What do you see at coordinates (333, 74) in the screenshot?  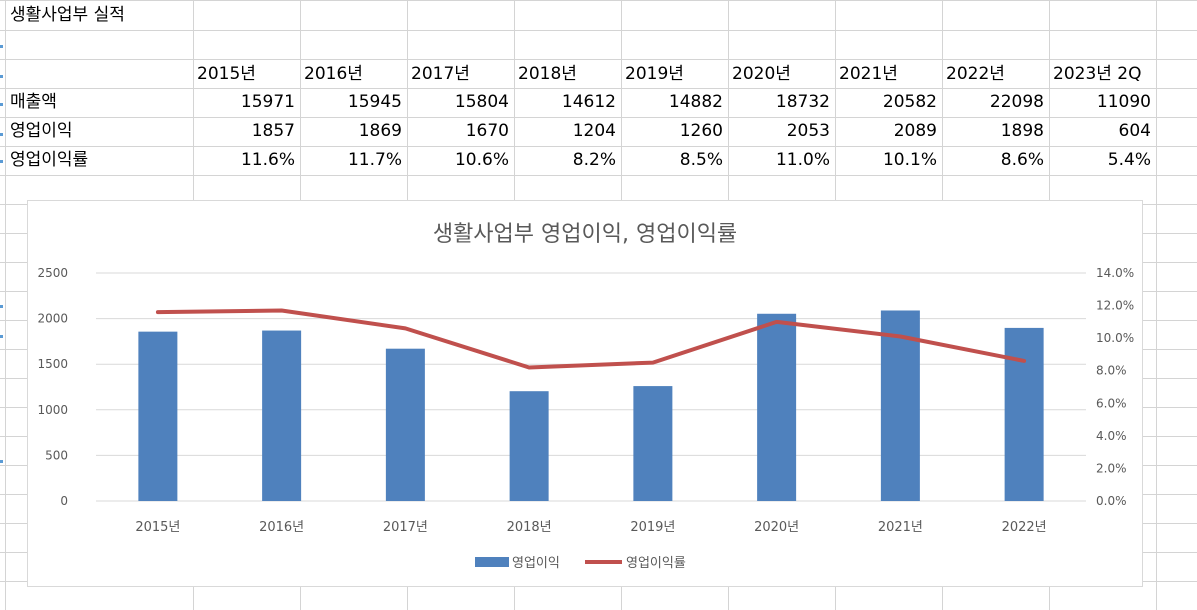 I see `year-header: 2016년` at bounding box center [333, 74].